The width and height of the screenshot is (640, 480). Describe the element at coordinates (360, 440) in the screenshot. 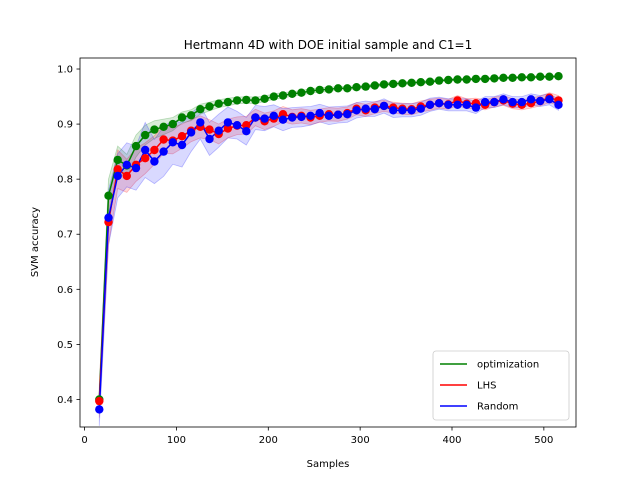

I see `x-tick-label: 300` at that location.